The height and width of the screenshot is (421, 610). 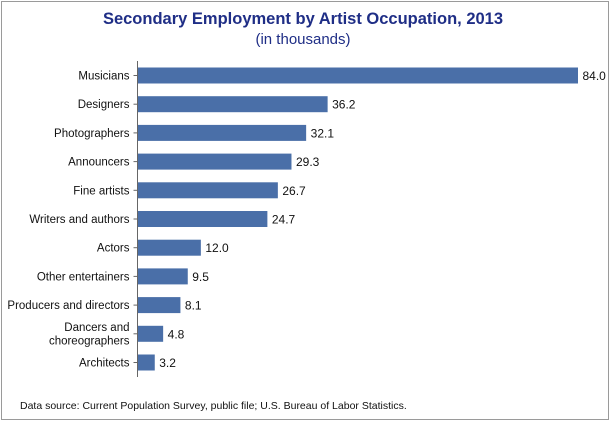 I want to click on chart-subtitle: (in thousands), so click(x=303, y=39).